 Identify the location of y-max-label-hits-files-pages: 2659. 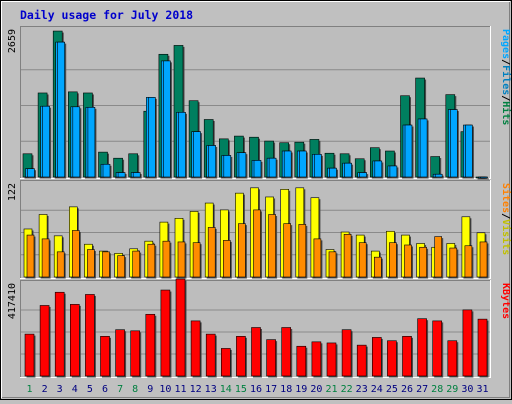
(12, 41).